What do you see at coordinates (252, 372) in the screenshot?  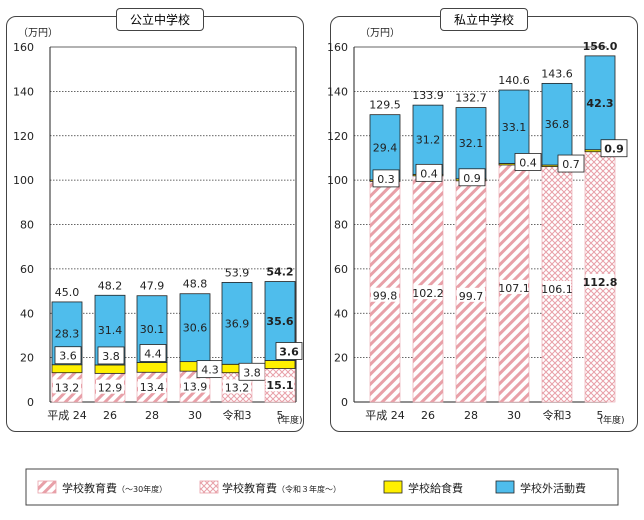 I see `public-lunch-label: 3.8` at bounding box center [252, 372].